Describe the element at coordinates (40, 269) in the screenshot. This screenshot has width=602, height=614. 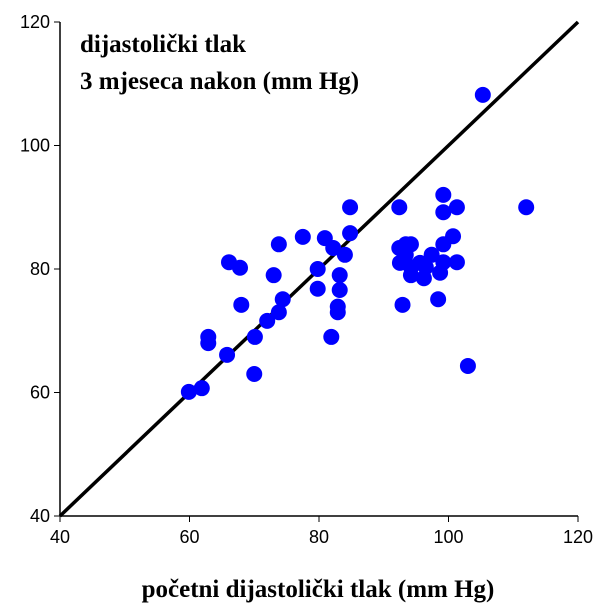
I see `y-tick-label: 80` at that location.